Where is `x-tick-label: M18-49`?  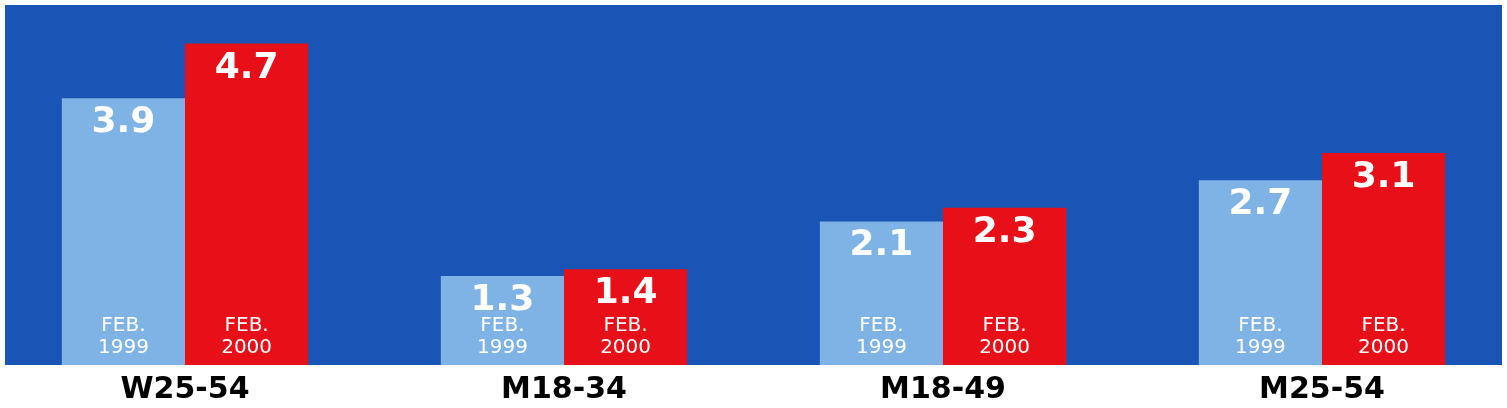
x-tick-label: M18-49 is located at coordinates (943, 387).